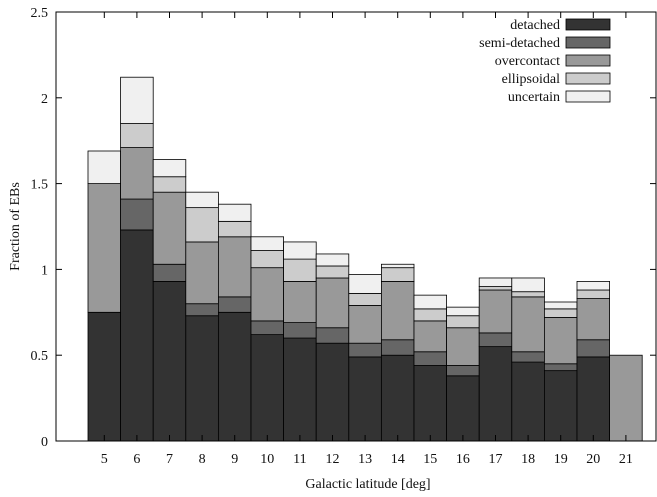 The width and height of the screenshot is (657, 497). Describe the element at coordinates (234, 459) in the screenshot. I see `x-tick-label: 9` at that location.